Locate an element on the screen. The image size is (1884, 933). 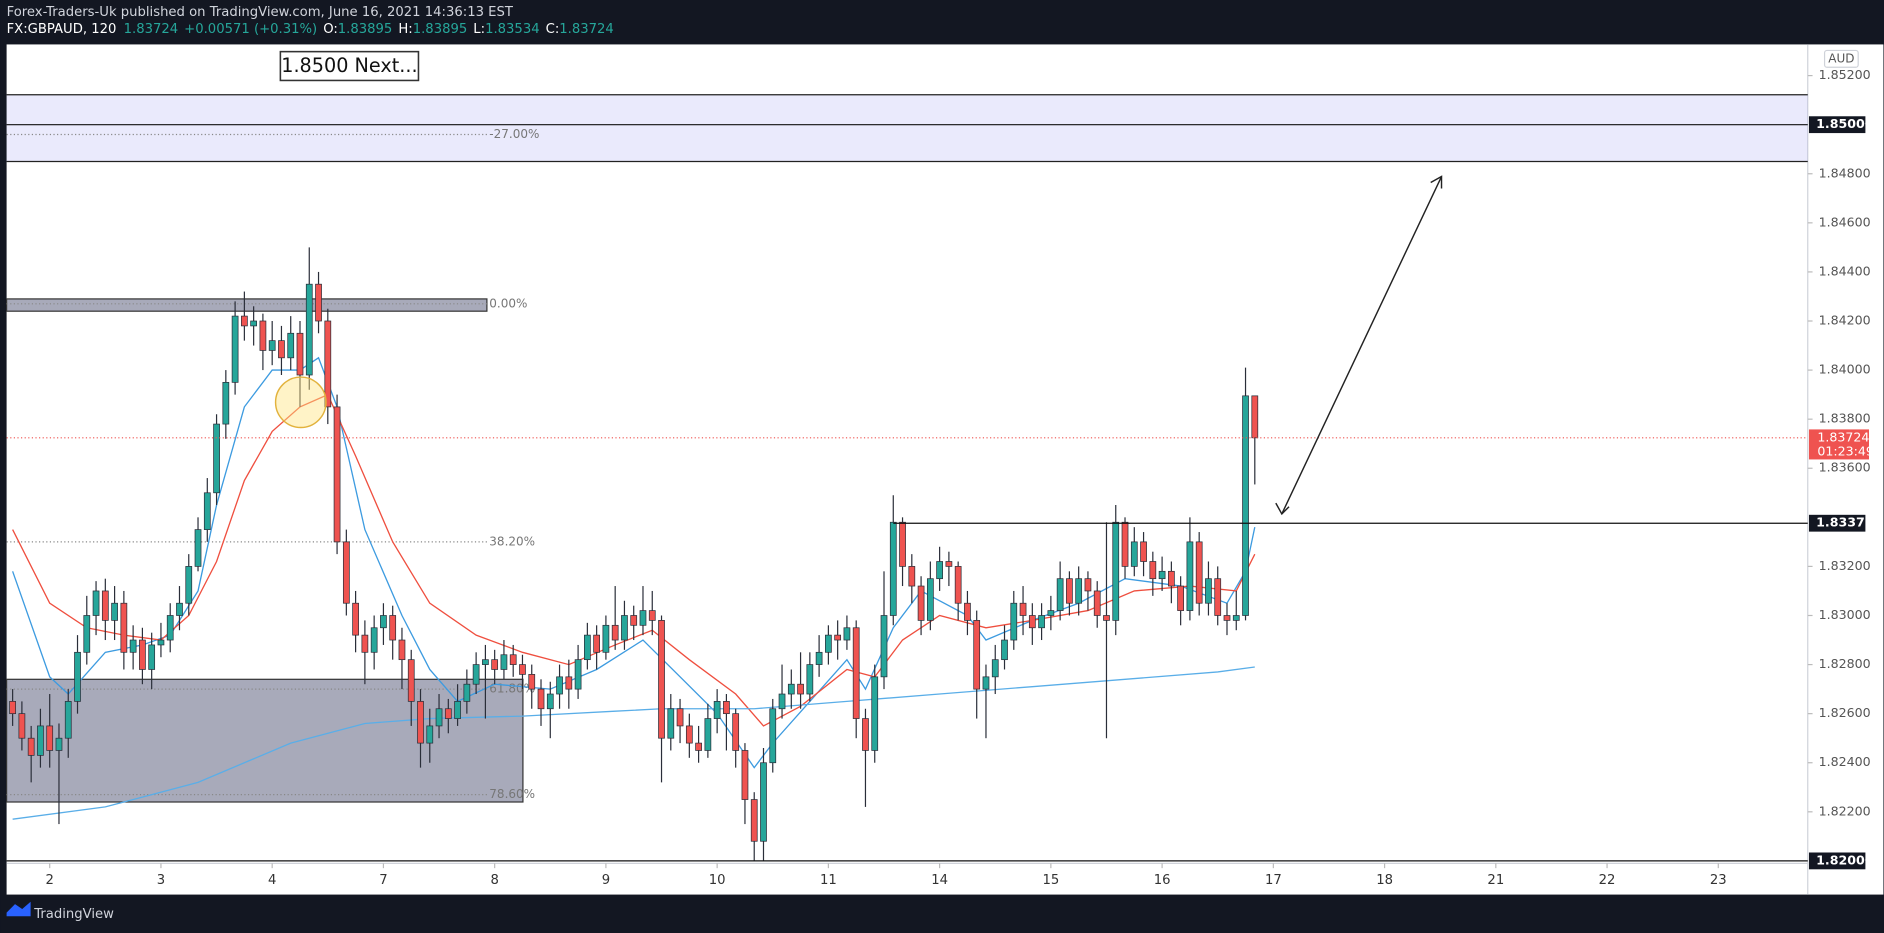
x-tick-label: 17 is located at coordinates (1273, 880).